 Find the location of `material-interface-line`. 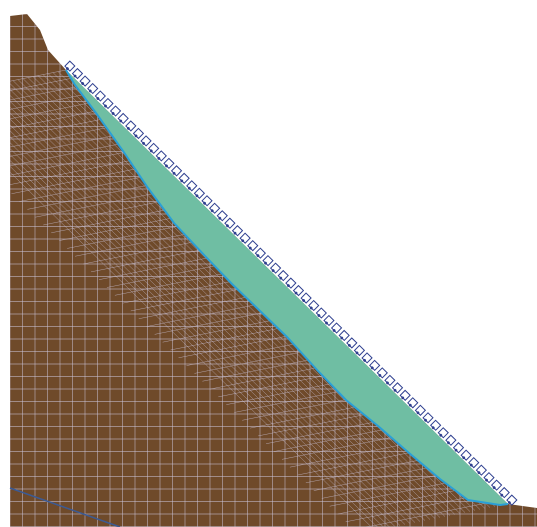

material-interface-line is located at coordinates (65, 507).